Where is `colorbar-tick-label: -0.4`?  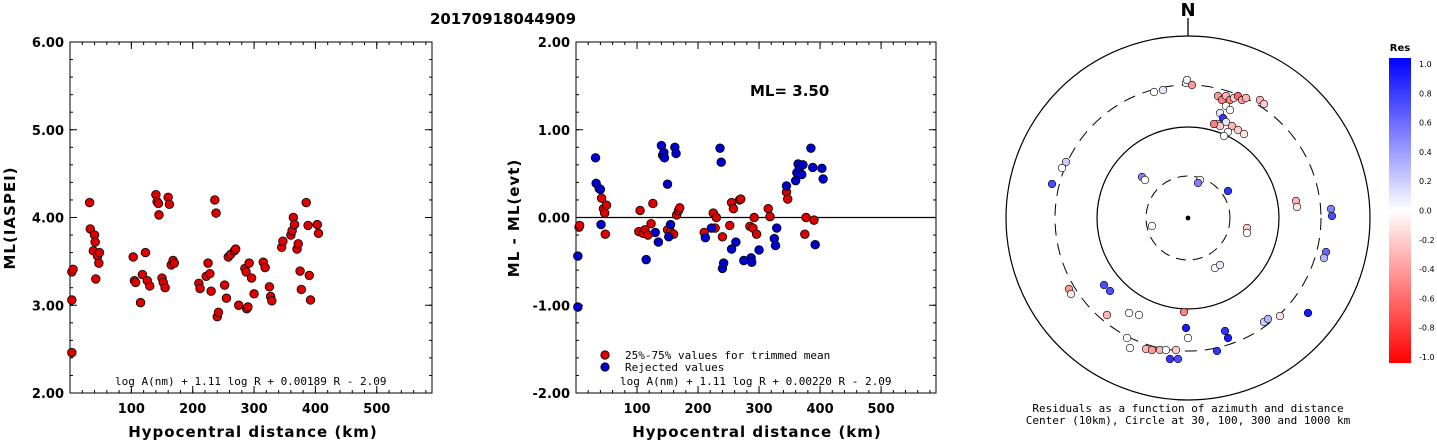 colorbar-tick-label: -0.4 is located at coordinates (1427, 269).